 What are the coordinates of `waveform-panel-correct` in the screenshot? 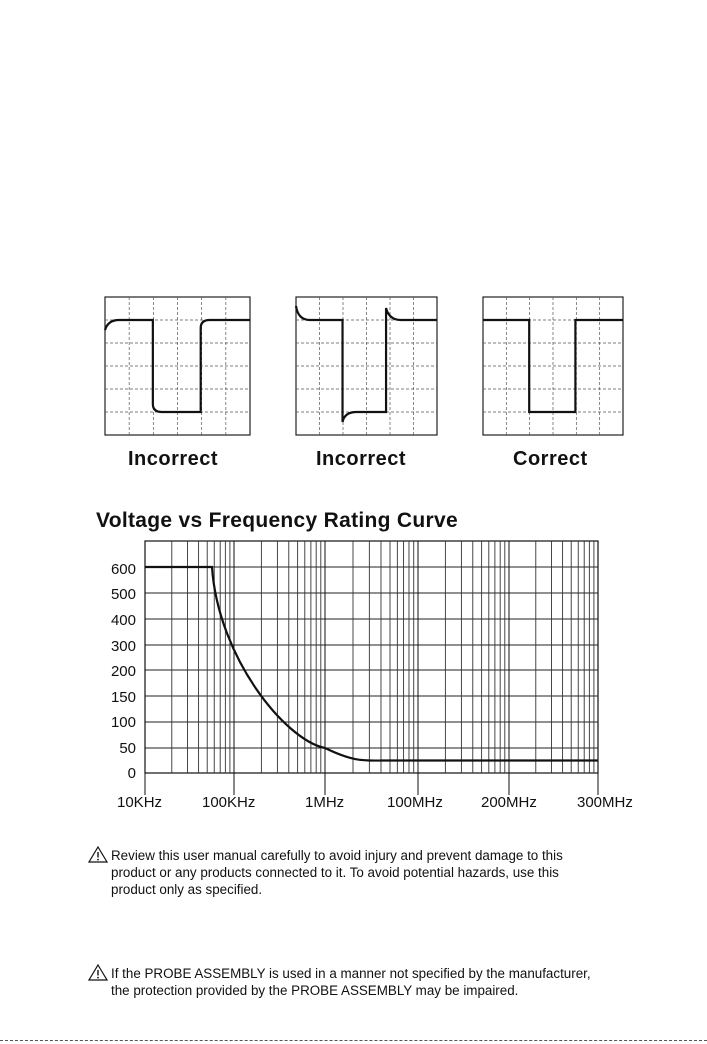 It's located at (553, 366).